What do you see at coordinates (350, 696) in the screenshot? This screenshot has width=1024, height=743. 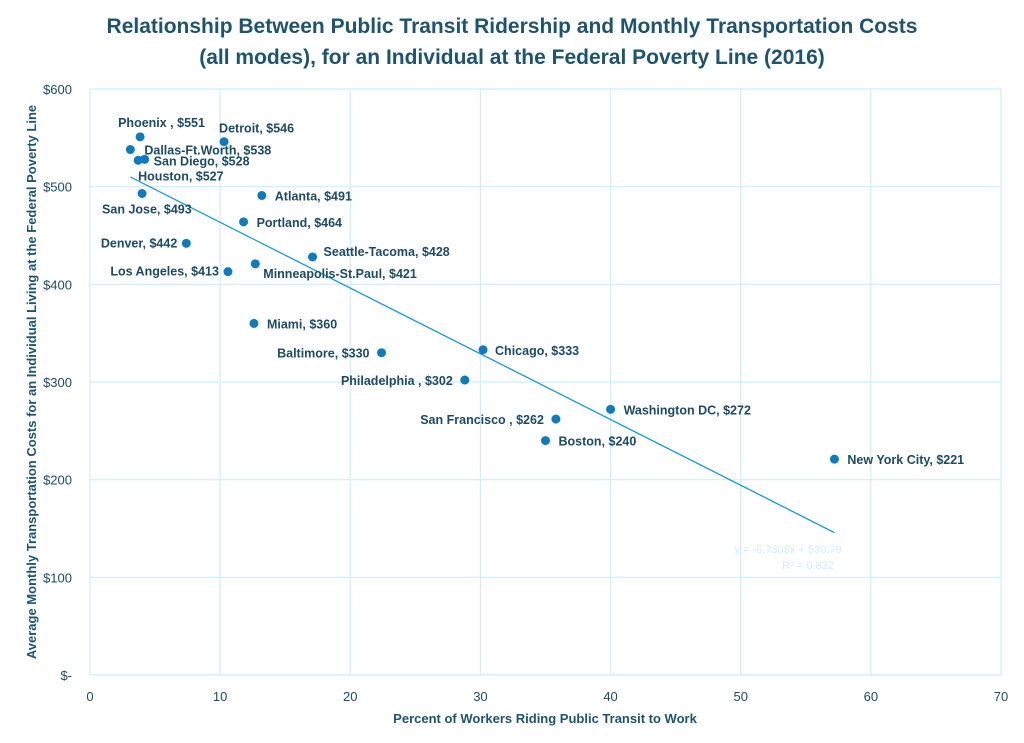 I see `x-tick-label: 20` at bounding box center [350, 696].